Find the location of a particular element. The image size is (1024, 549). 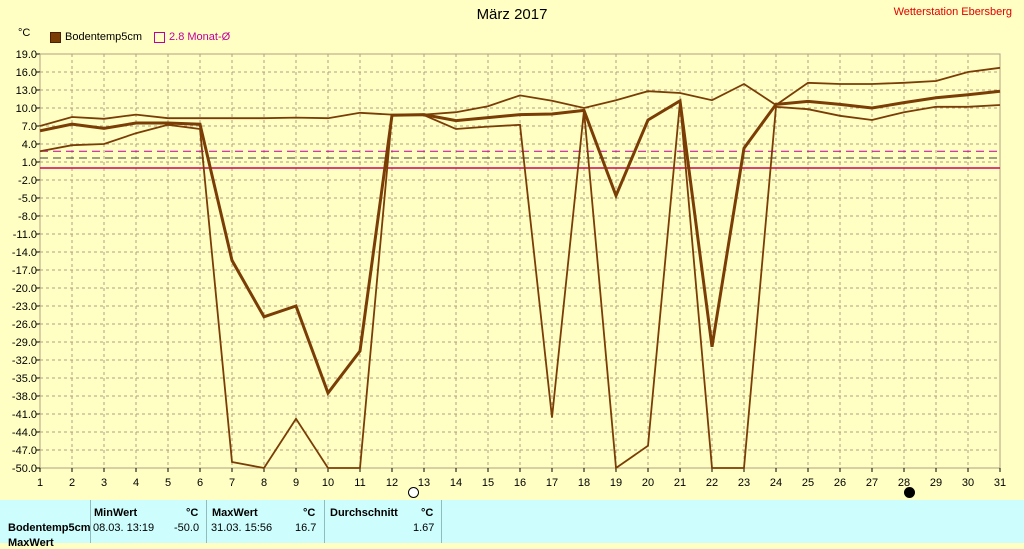

x-tick-label: 27 is located at coordinates (872, 483).